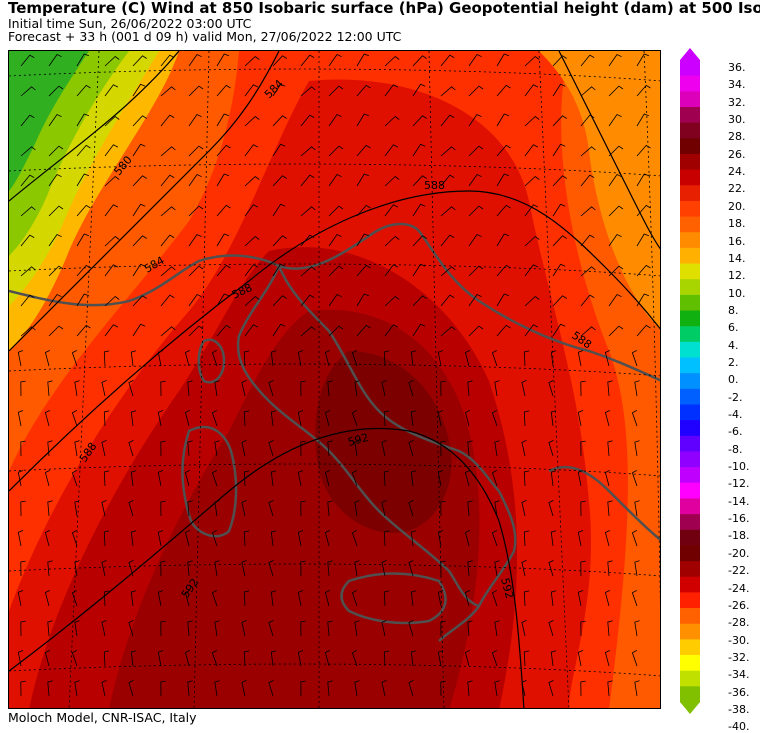  I want to click on colorbar-label: 22., so click(737, 189).